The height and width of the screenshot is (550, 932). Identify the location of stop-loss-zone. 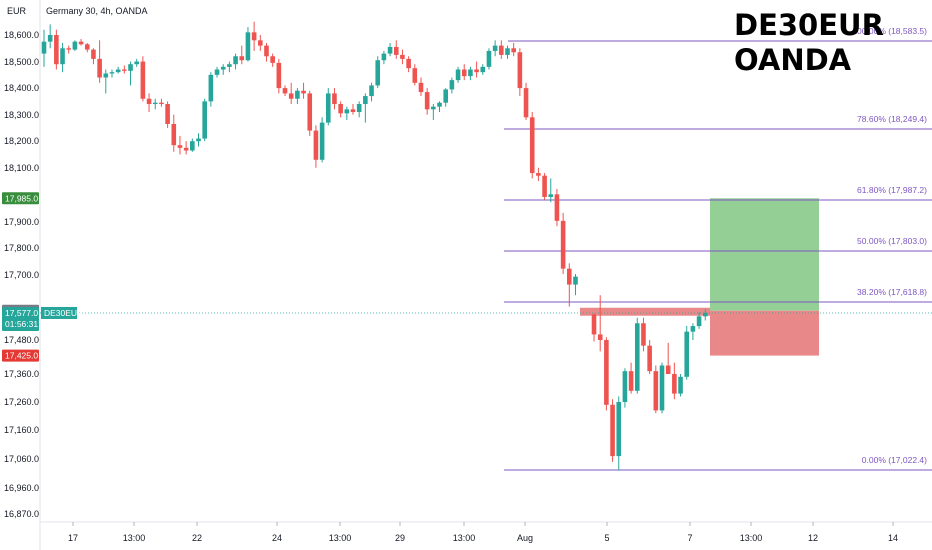
(764, 333).